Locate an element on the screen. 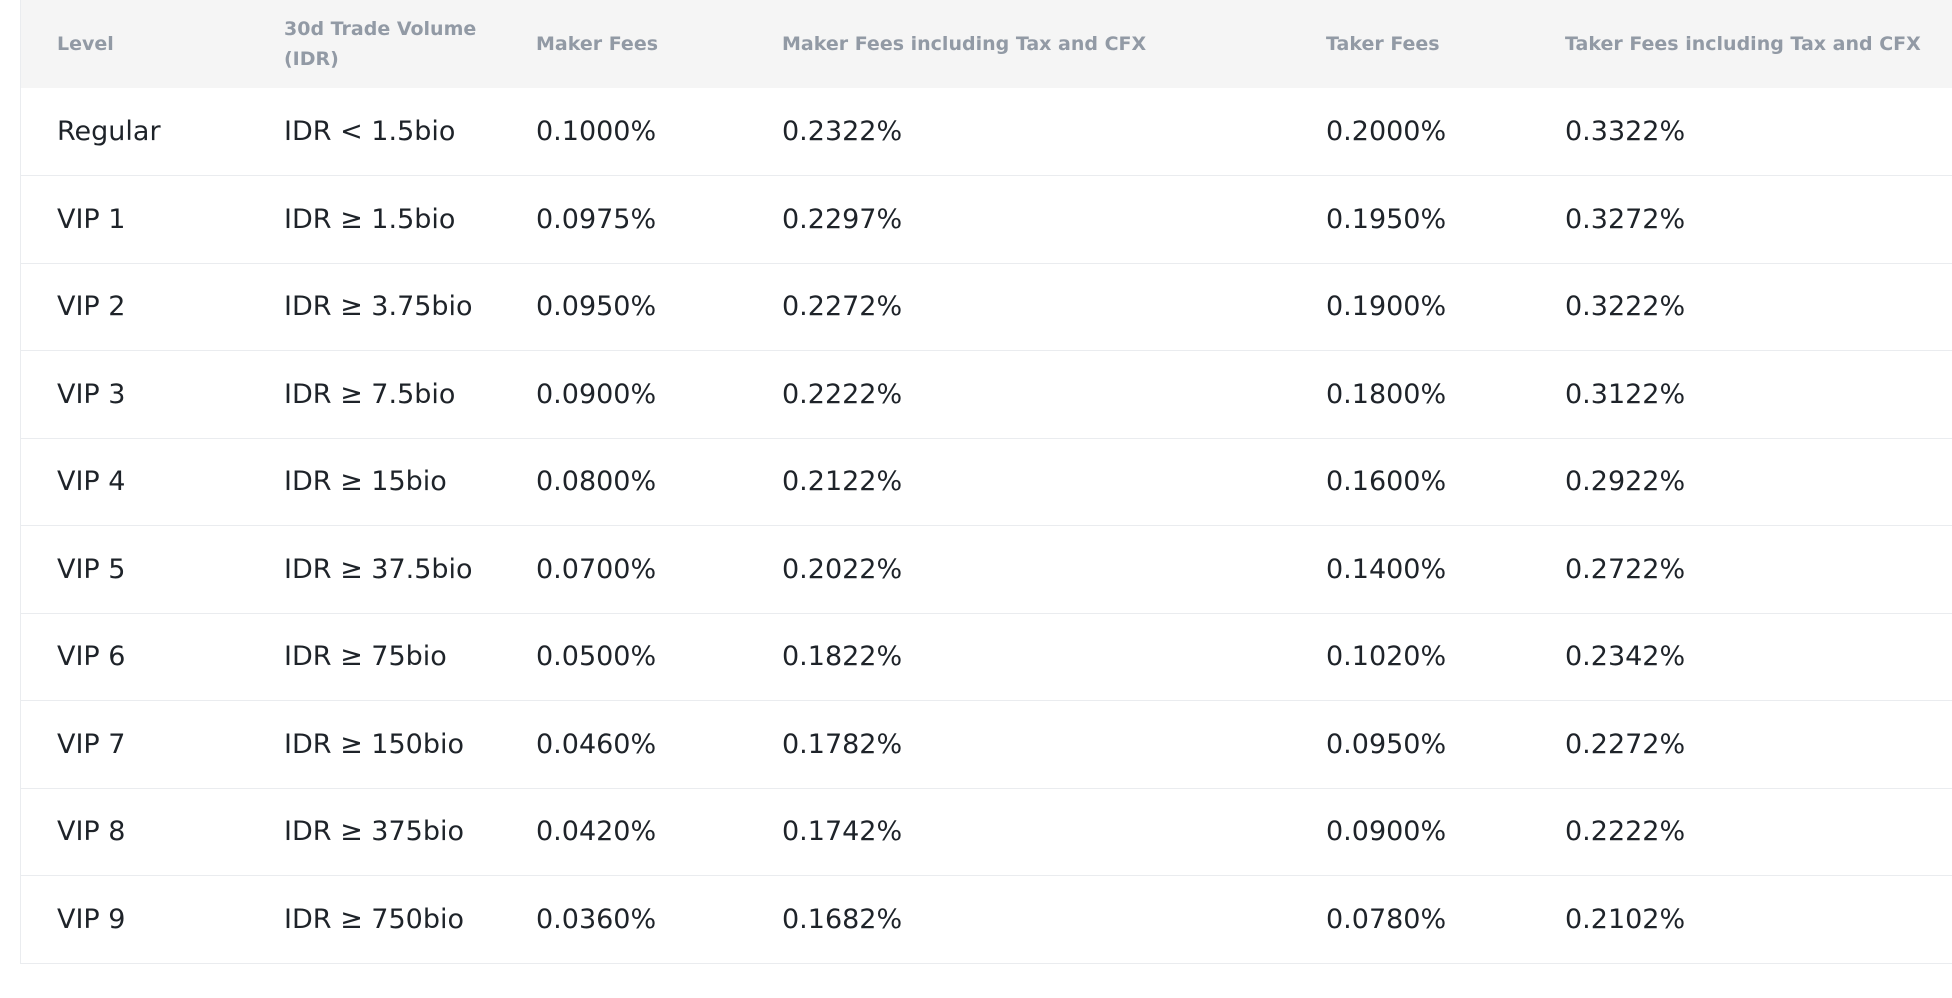 This screenshot has height=998, width=1952. cell-volume: IDR < 1.5bio is located at coordinates (370, 131).